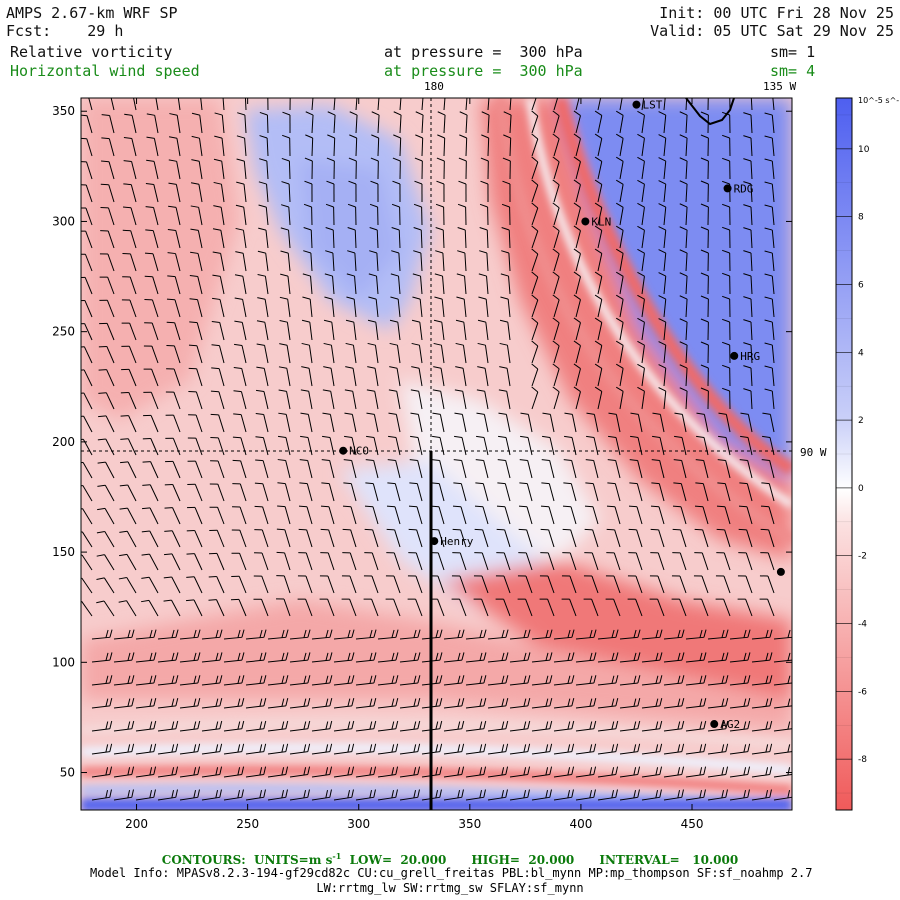  What do you see at coordinates (744, 188) in the screenshot?
I see `station-label: RDG` at bounding box center [744, 188].